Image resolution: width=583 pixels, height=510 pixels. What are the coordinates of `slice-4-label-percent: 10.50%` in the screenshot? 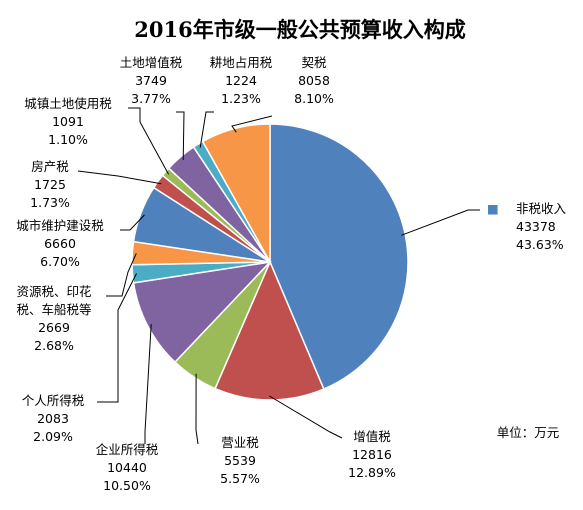 It's located at (127, 485).